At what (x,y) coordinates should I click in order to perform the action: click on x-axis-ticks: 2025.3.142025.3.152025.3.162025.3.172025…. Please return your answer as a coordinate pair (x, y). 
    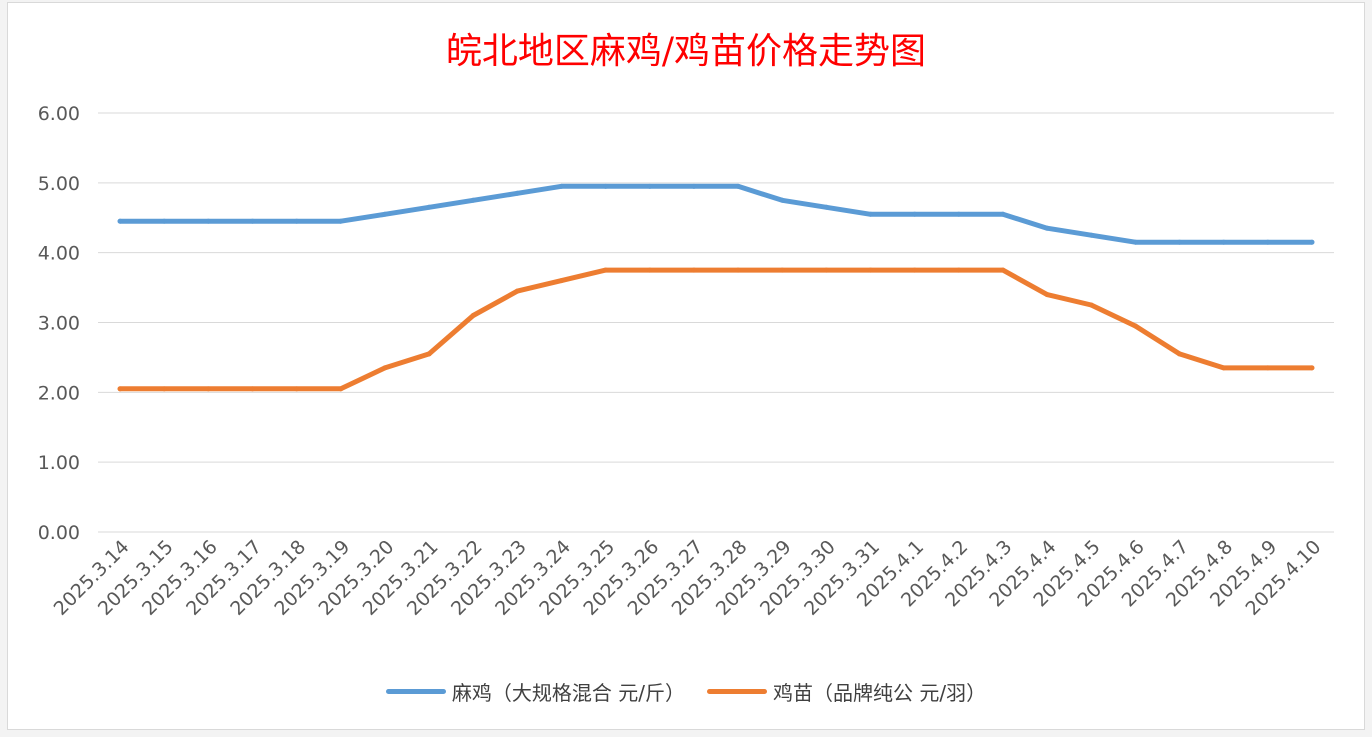
    Looking at the image, I should click on (688, 578).